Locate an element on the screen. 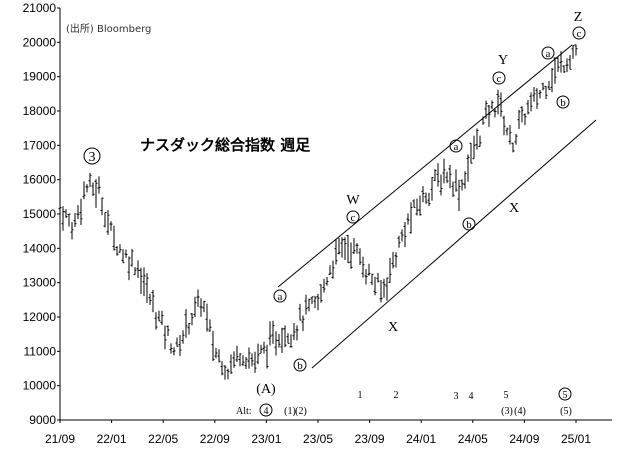 This screenshot has height=465, width=643. b3-circle is located at coordinates (563, 102).